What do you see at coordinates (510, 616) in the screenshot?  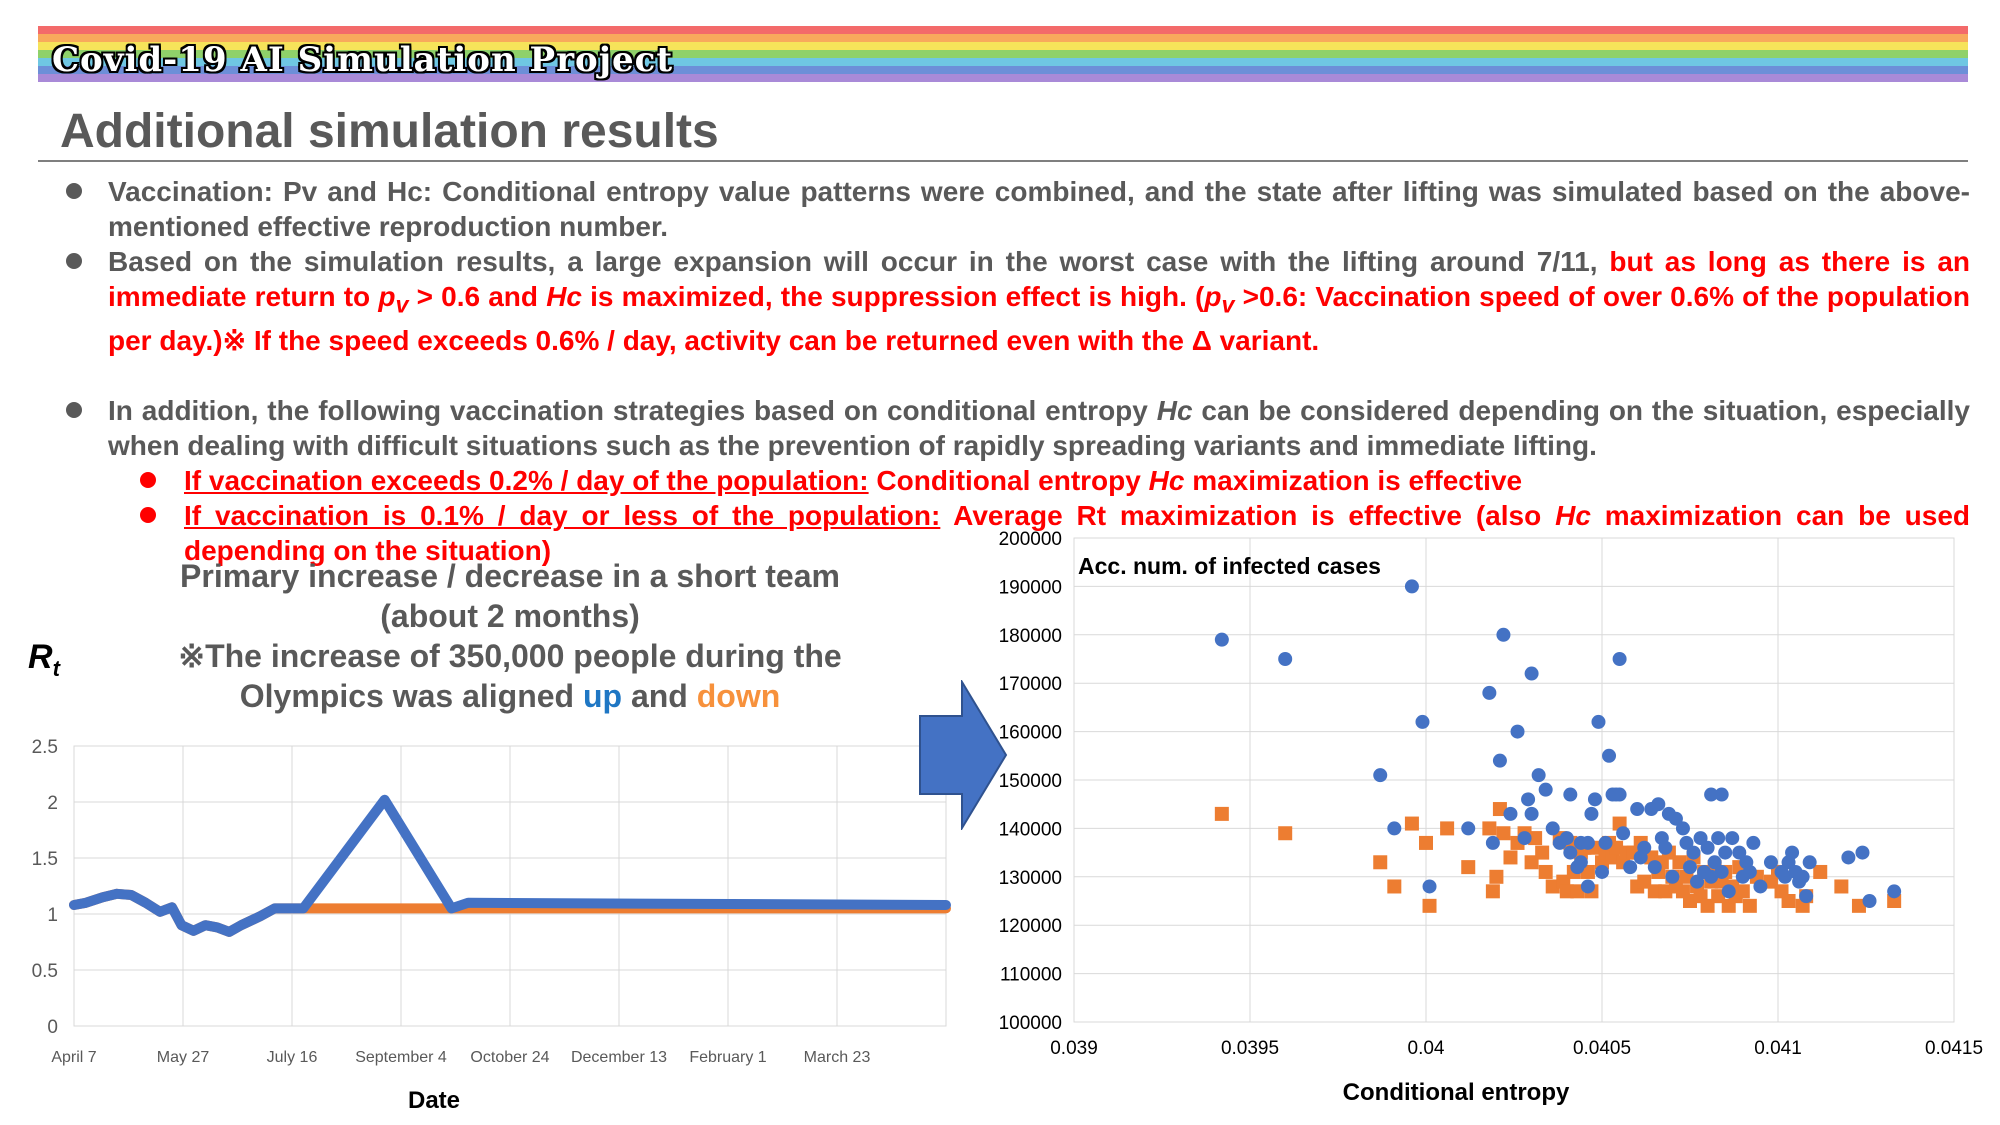 I see `caption-line: (about 2 months)` at bounding box center [510, 616].